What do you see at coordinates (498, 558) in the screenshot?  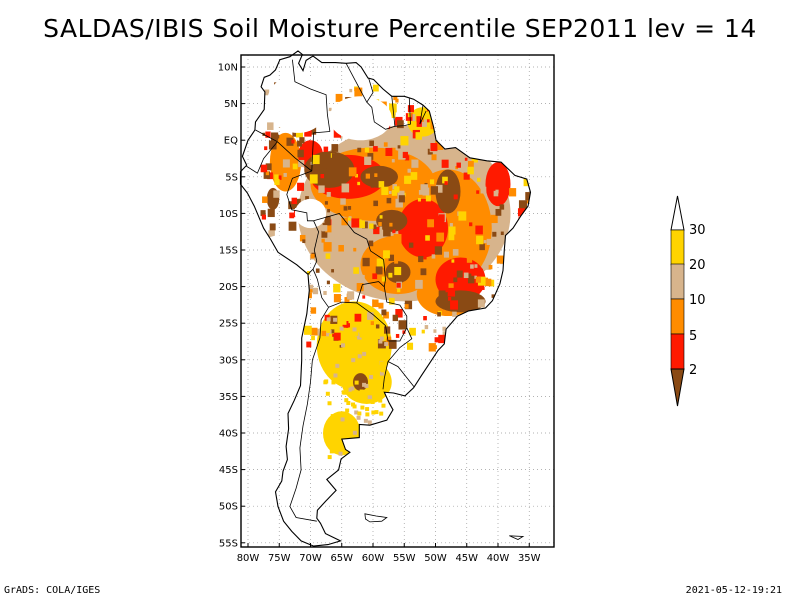 I see `lon-label: 40W` at bounding box center [498, 558].